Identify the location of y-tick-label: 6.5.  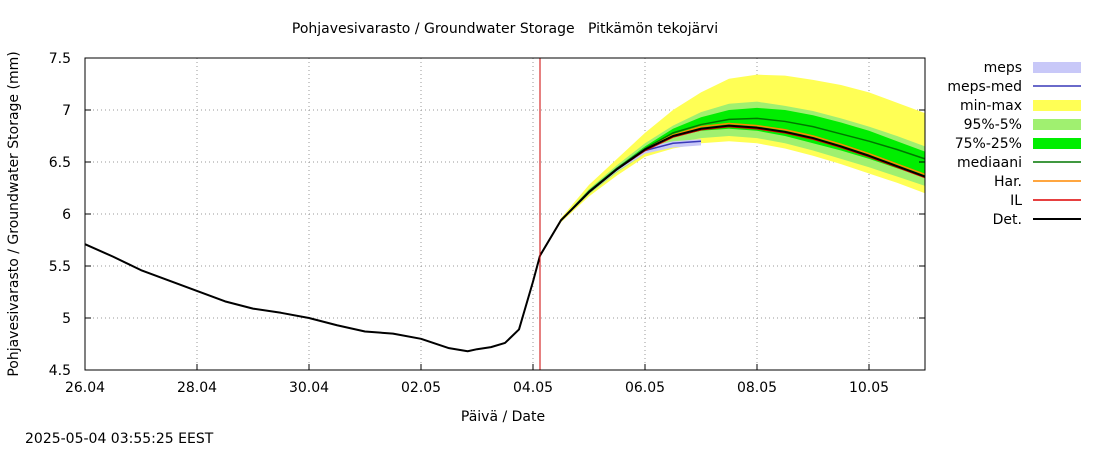
(60, 163).